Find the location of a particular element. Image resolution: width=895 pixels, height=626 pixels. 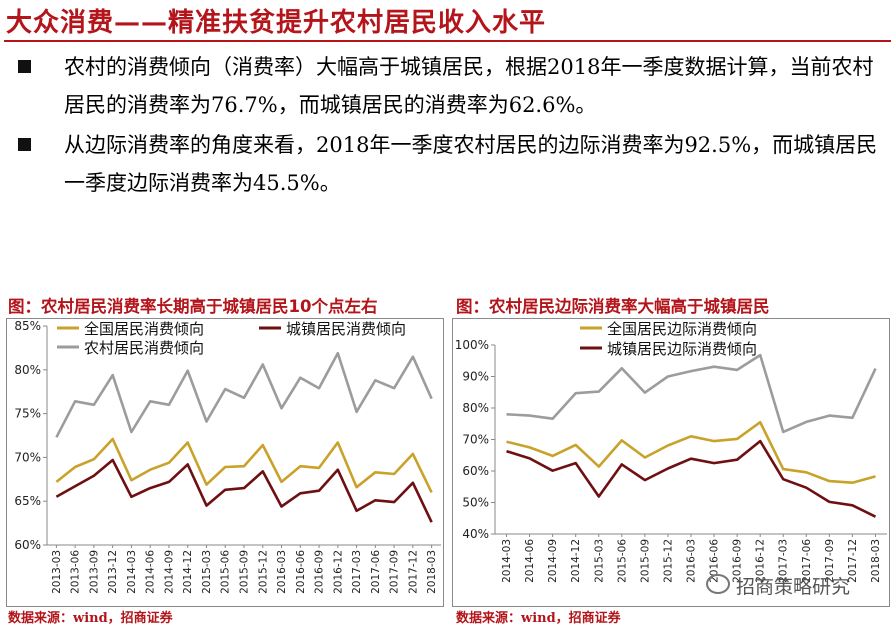

wechat-icon is located at coordinates (718, 584).